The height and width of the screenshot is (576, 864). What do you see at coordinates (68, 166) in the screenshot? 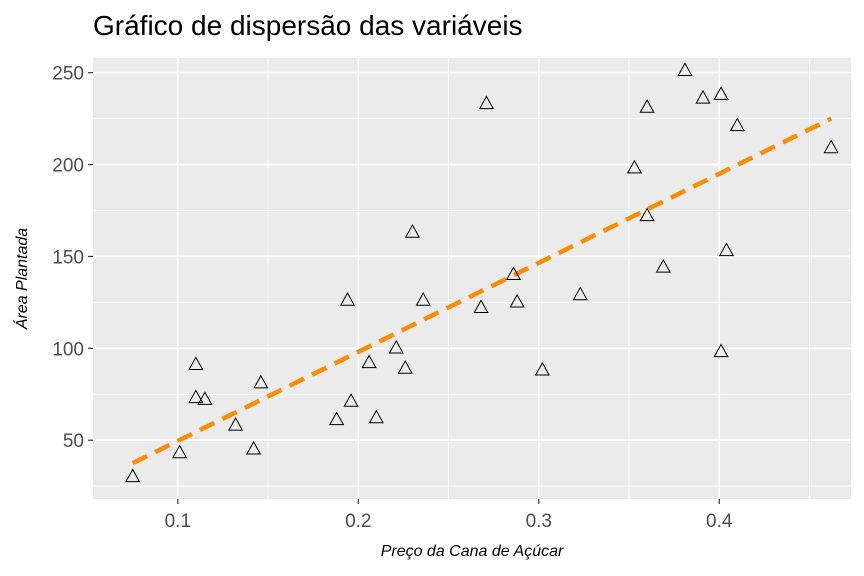
I see `y-tick-label: 200` at bounding box center [68, 166].